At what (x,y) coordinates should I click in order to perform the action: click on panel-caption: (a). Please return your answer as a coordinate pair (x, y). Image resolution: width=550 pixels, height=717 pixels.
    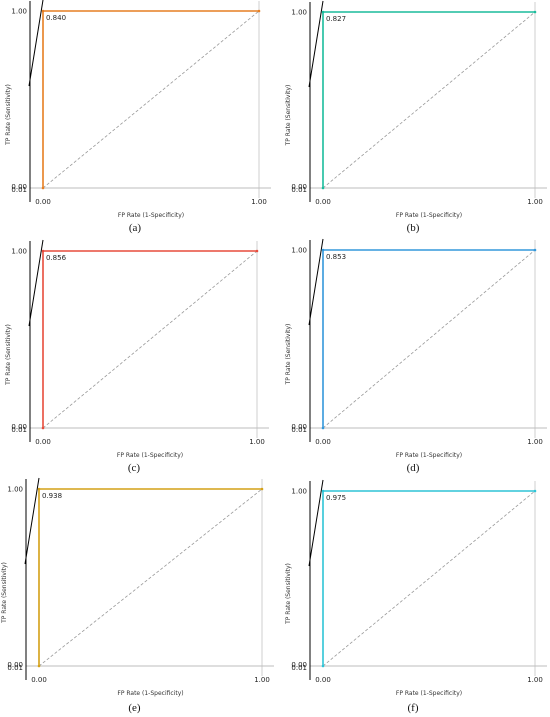
    Looking at the image, I should click on (135, 228).